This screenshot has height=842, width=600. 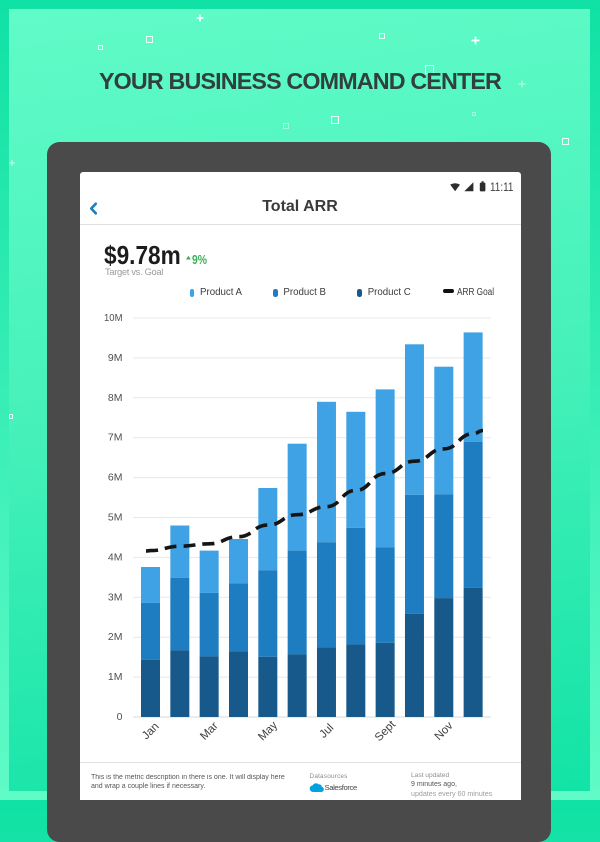 I want to click on svg-text: Jul, so click(x=326, y=731).